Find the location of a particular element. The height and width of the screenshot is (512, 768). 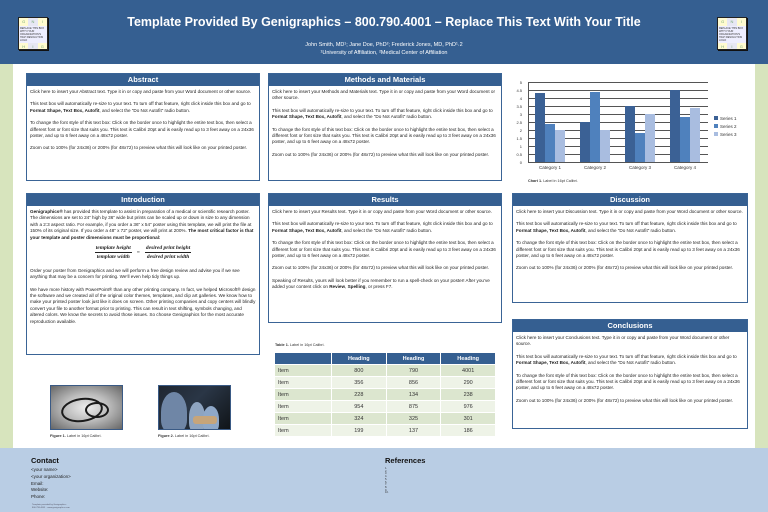

table-cell: 134 is located at coordinates (413, 394).